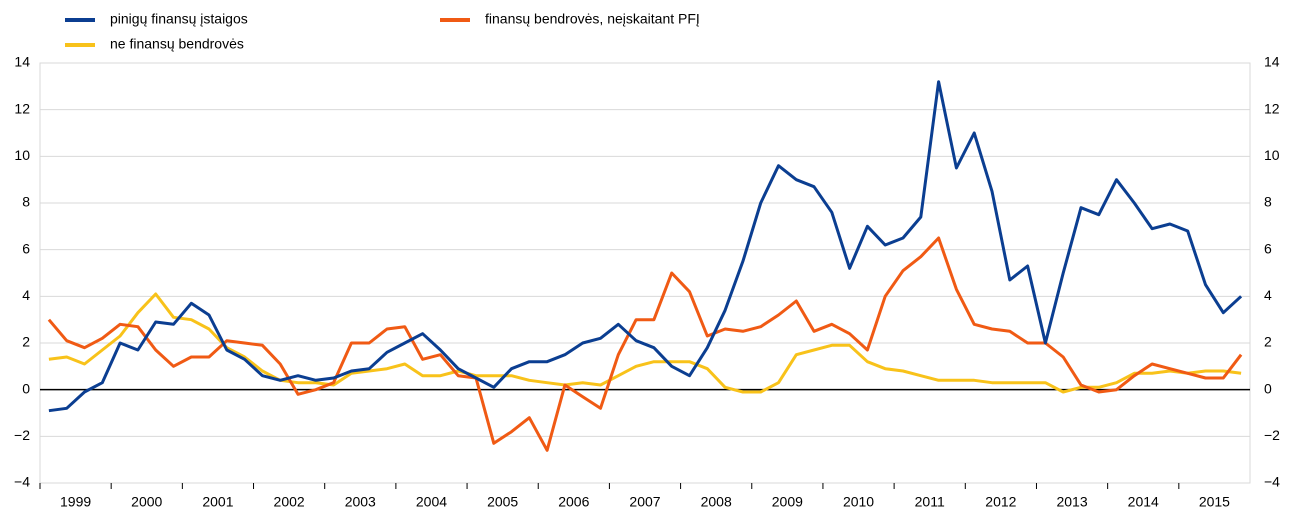 The height and width of the screenshot is (514, 1290). Describe the element at coordinates (179, 19) in the screenshot. I see `legend-label: pinigų finansų įstaigos` at that location.